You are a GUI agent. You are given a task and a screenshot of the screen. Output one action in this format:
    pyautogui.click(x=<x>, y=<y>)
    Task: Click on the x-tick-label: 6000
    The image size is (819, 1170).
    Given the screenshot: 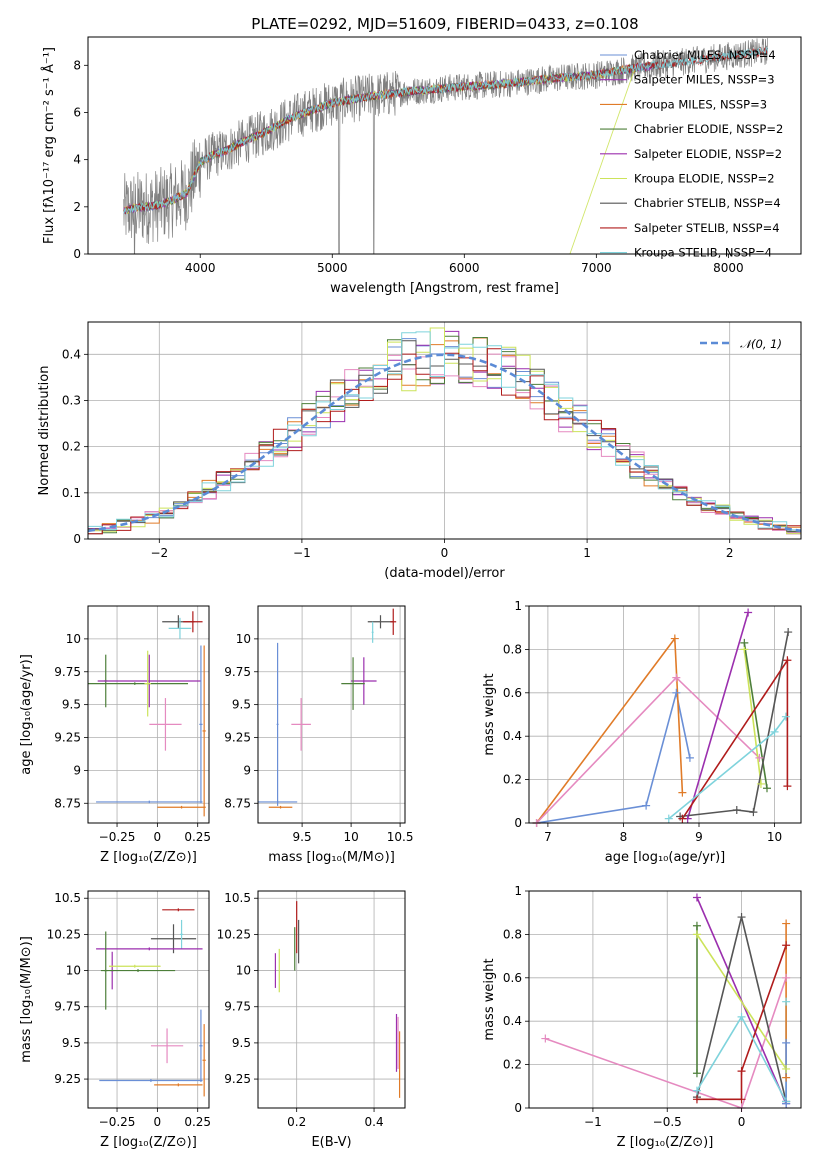 What is the action you would take?
    pyautogui.click(x=464, y=268)
    